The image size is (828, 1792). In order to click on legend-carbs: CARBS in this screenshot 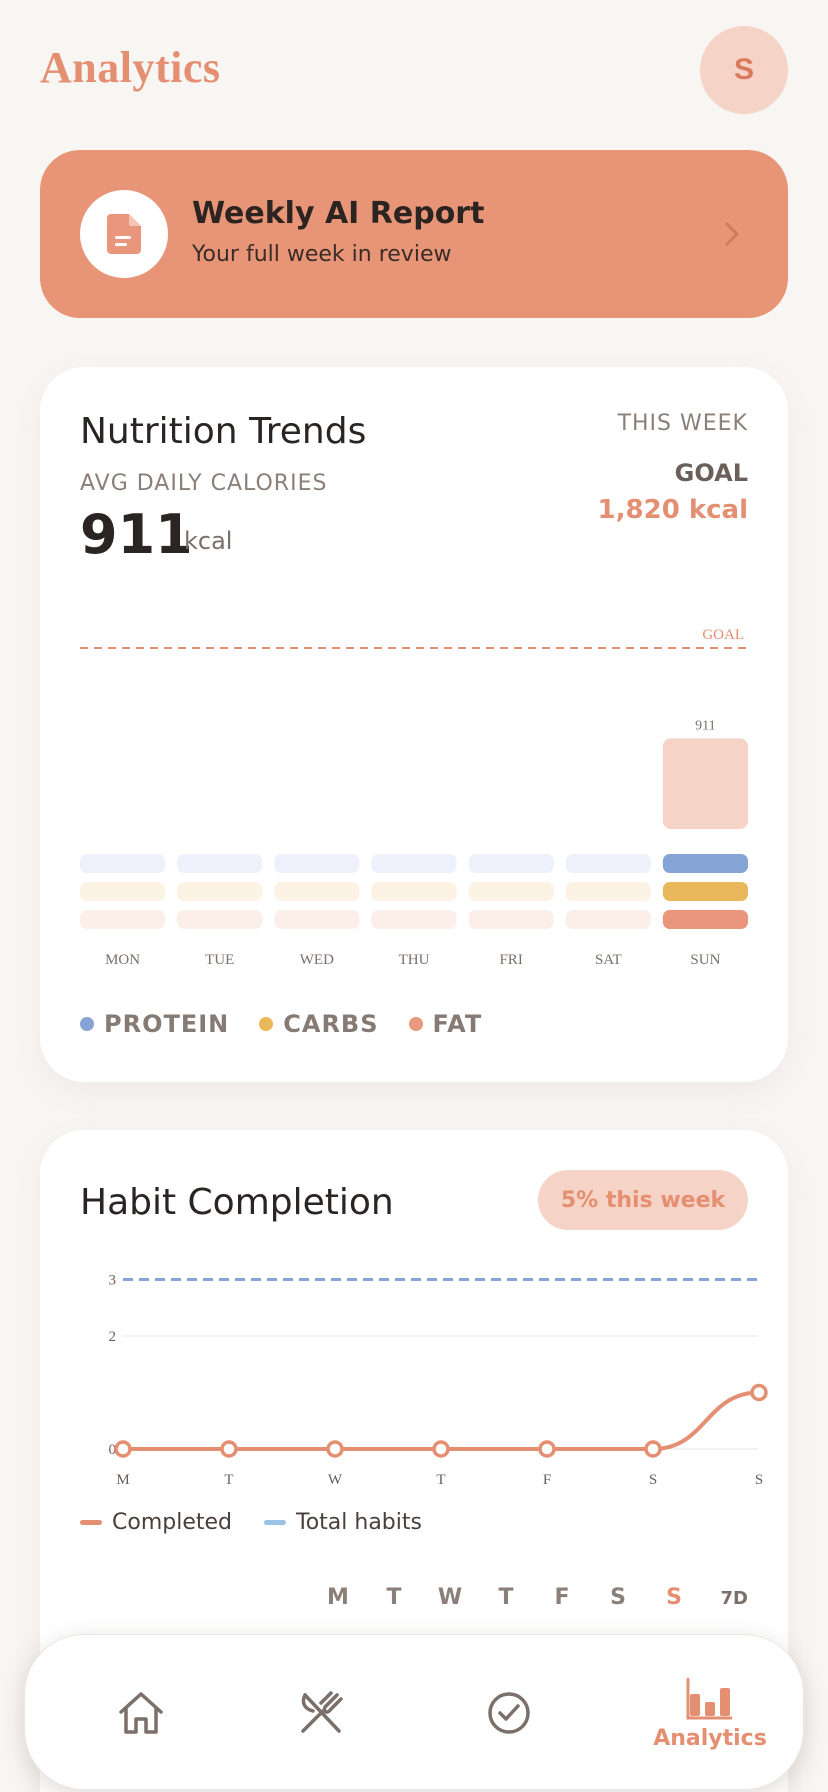, I will do `click(318, 1024)`.